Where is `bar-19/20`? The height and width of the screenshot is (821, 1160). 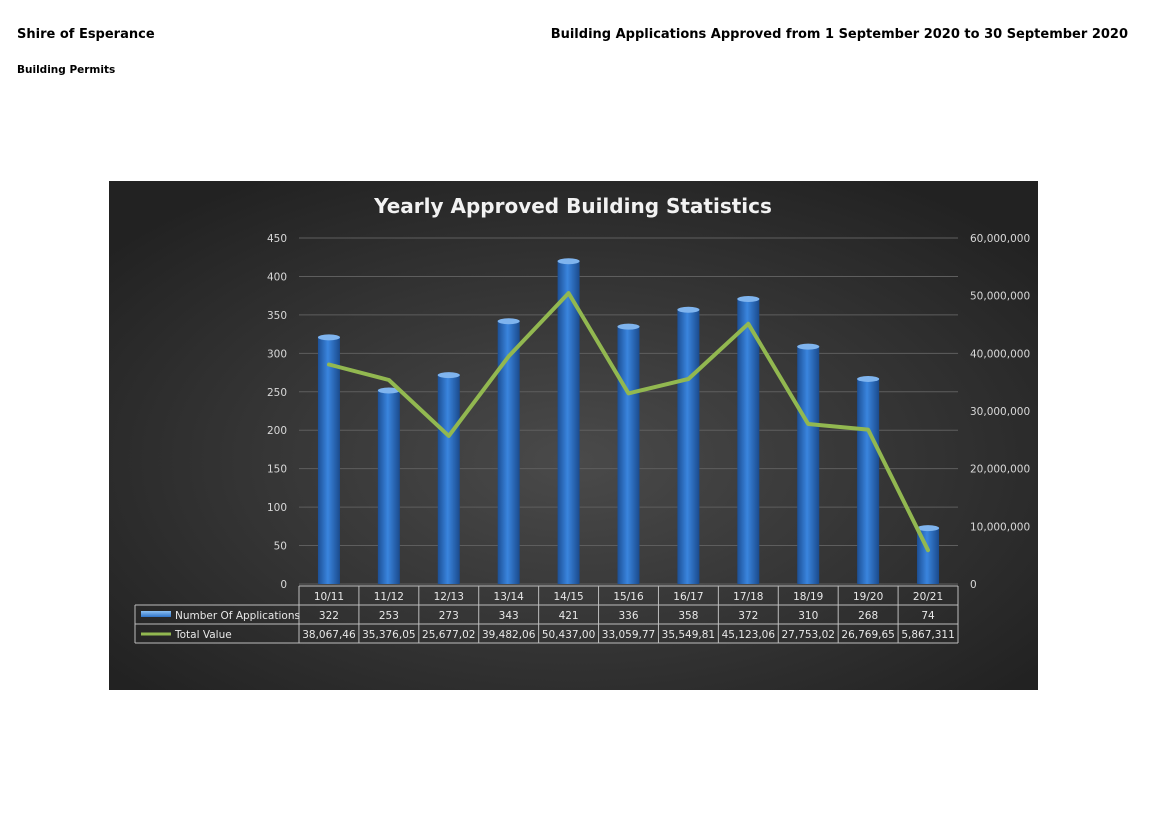
bar-19/20 is located at coordinates (868, 480).